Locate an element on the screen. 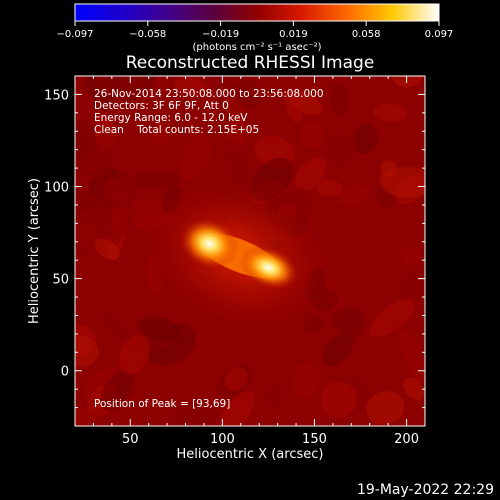 Image resolution: width=500 pixels, height=500 pixels. energy-range-text: Energy Range: 6.0 - 12.0 keV is located at coordinates (171, 118).